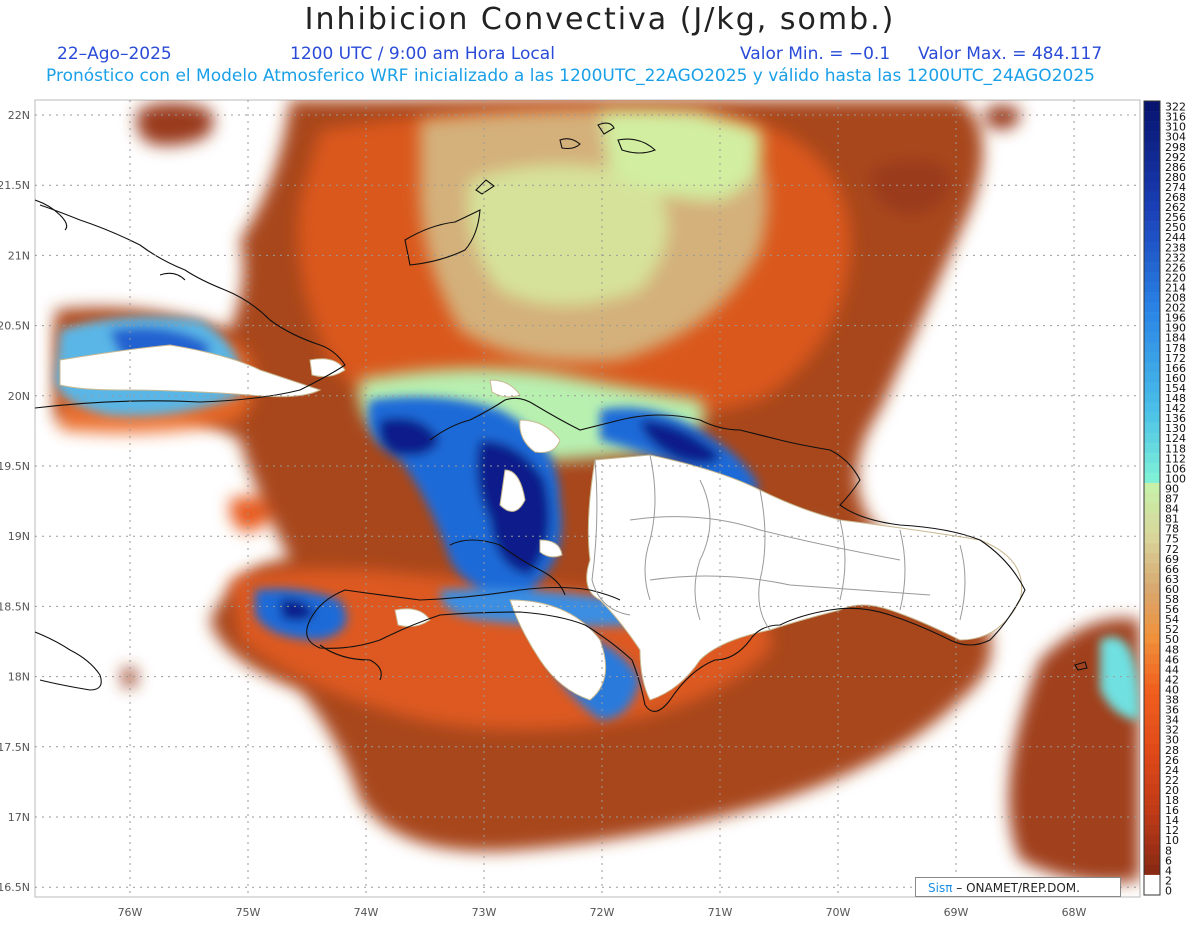  What do you see at coordinates (602, 912) in the screenshot?
I see `lon-label: 72W` at bounding box center [602, 912].